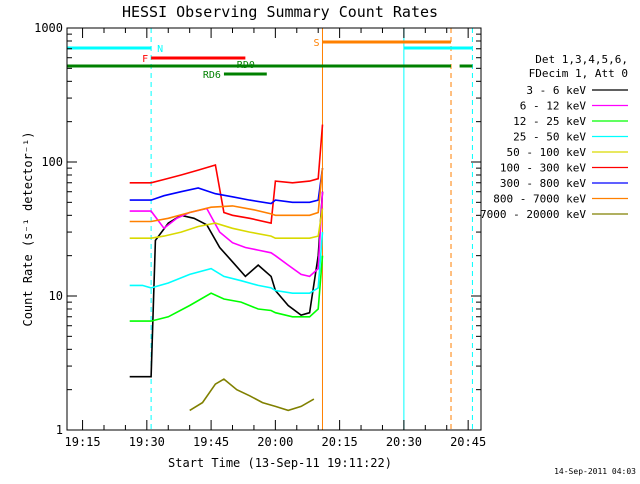 This screenshot has width=640, height=484. Describe the element at coordinates (533, 214) in the screenshot. I see `legend-label-8: 7000 - 20000 keV` at that location.